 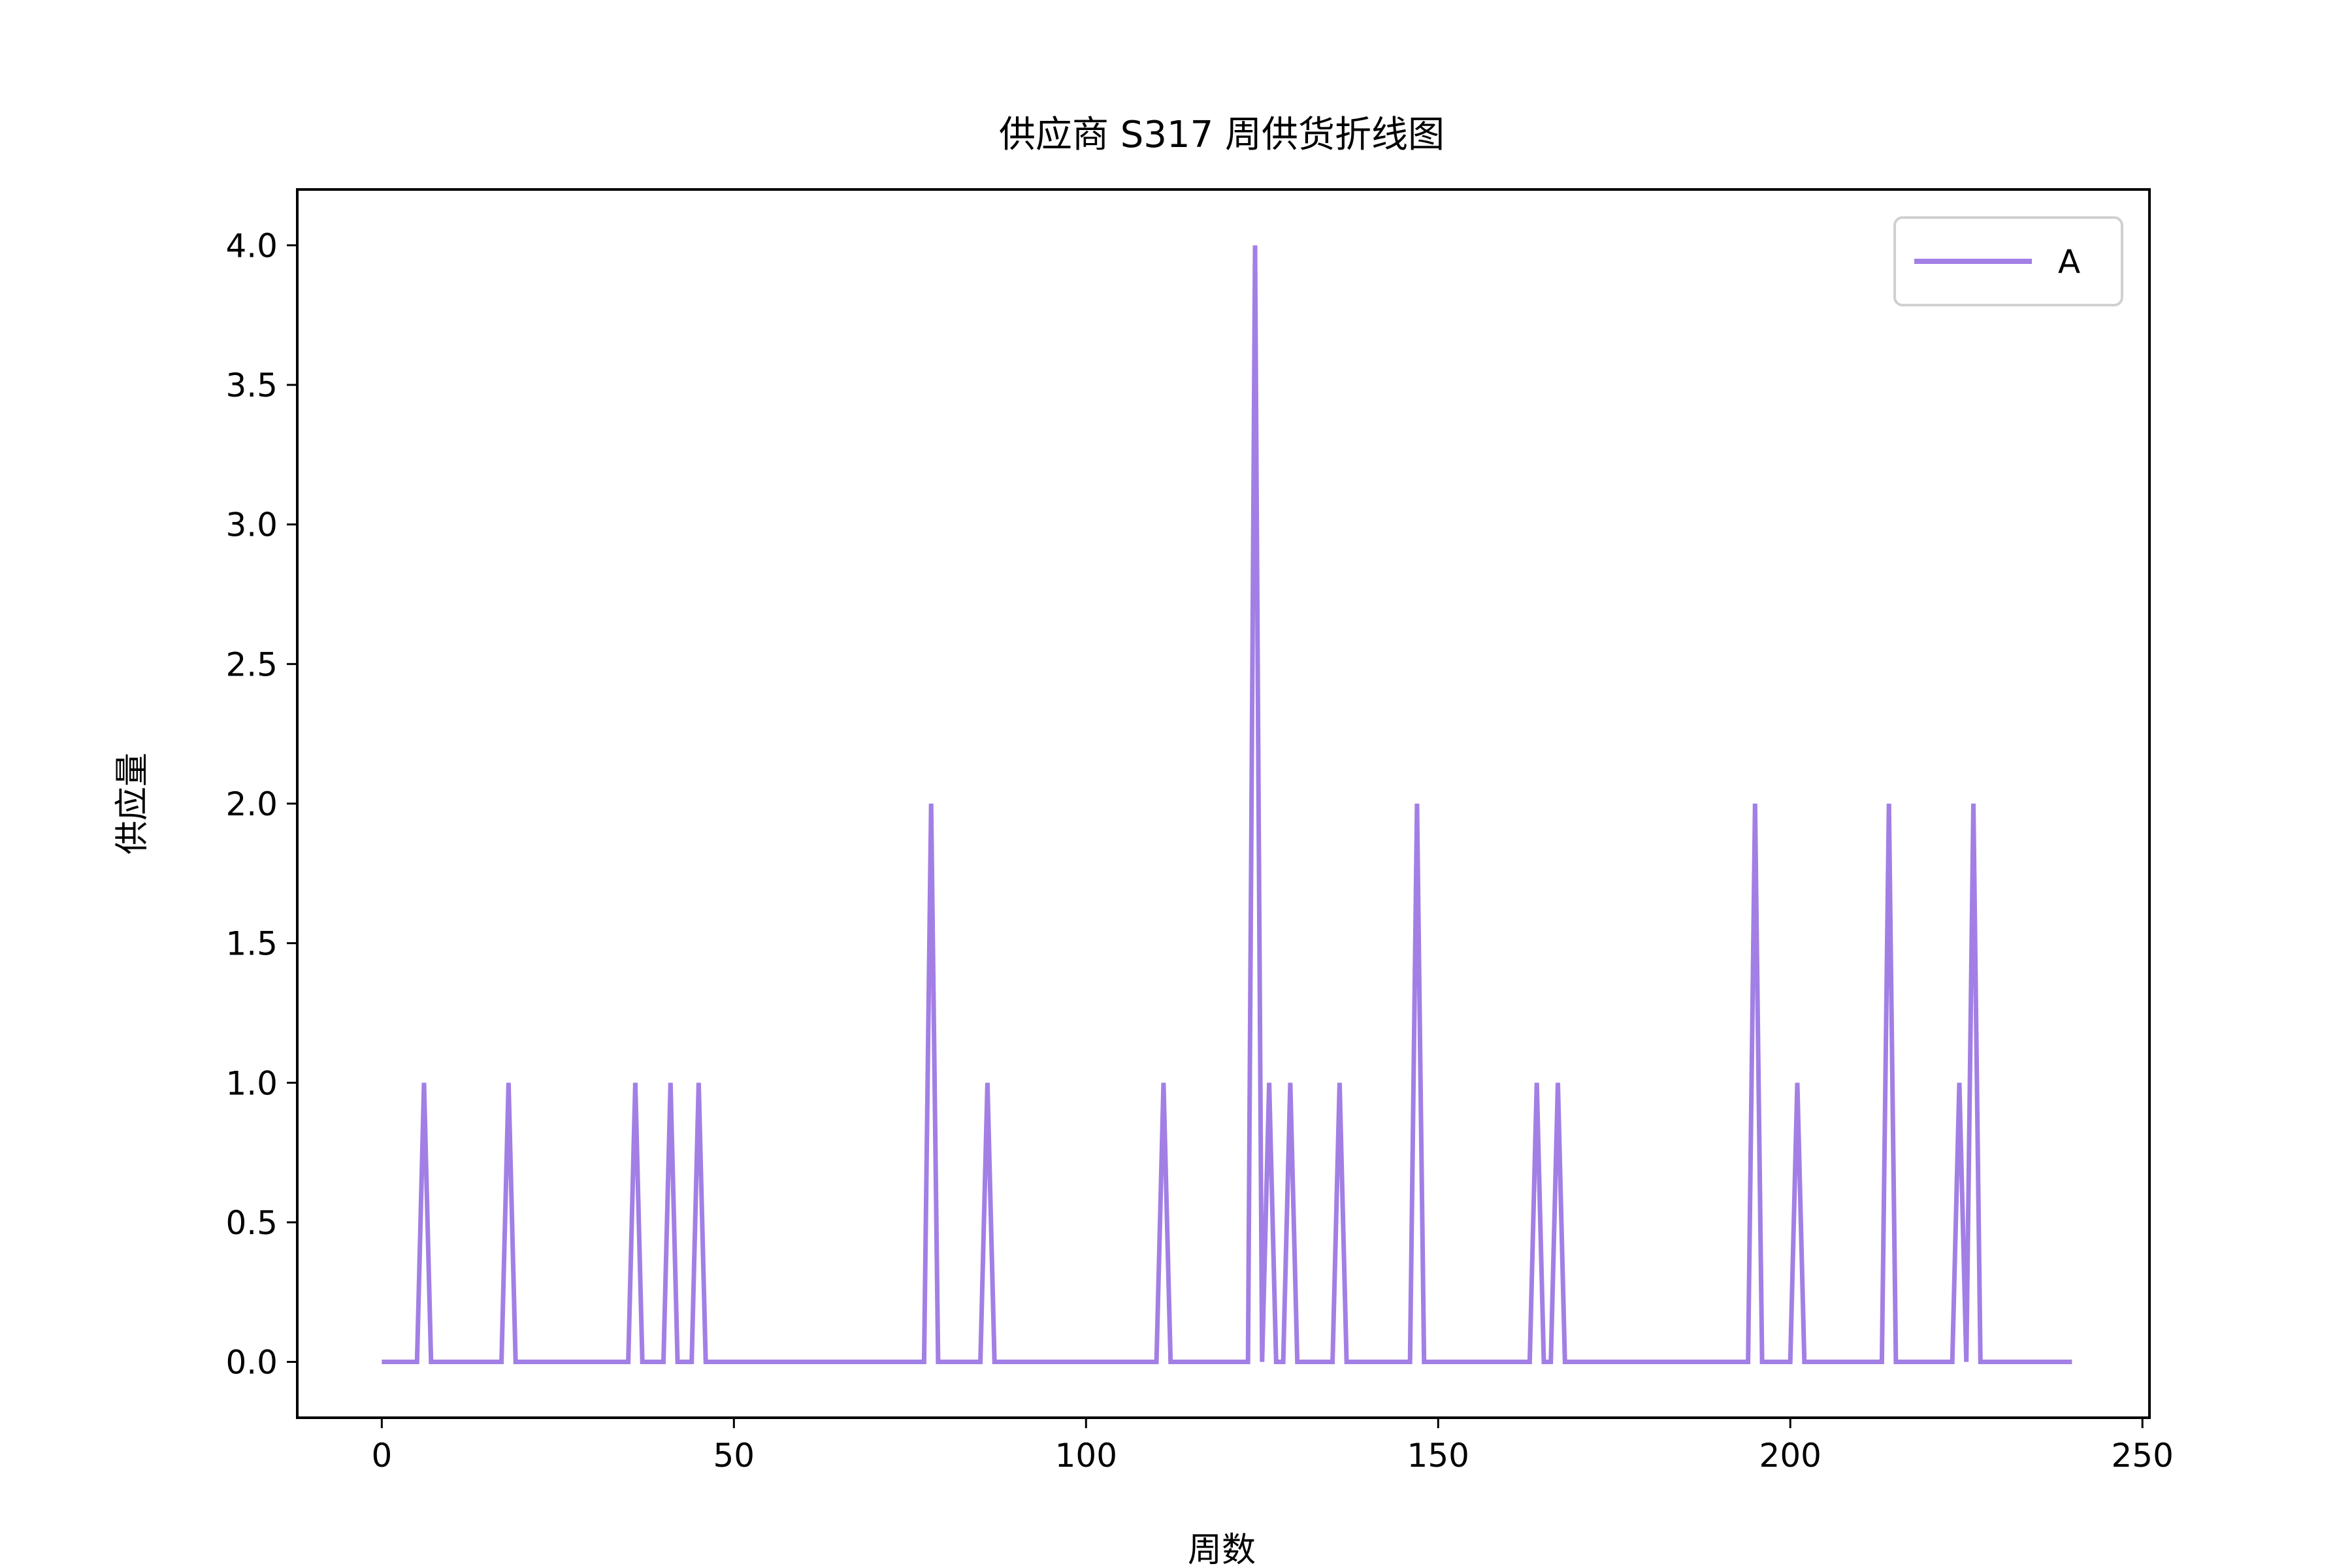 What do you see at coordinates (251, 525) in the screenshot?
I see `y-tick-label: 3.0` at bounding box center [251, 525].